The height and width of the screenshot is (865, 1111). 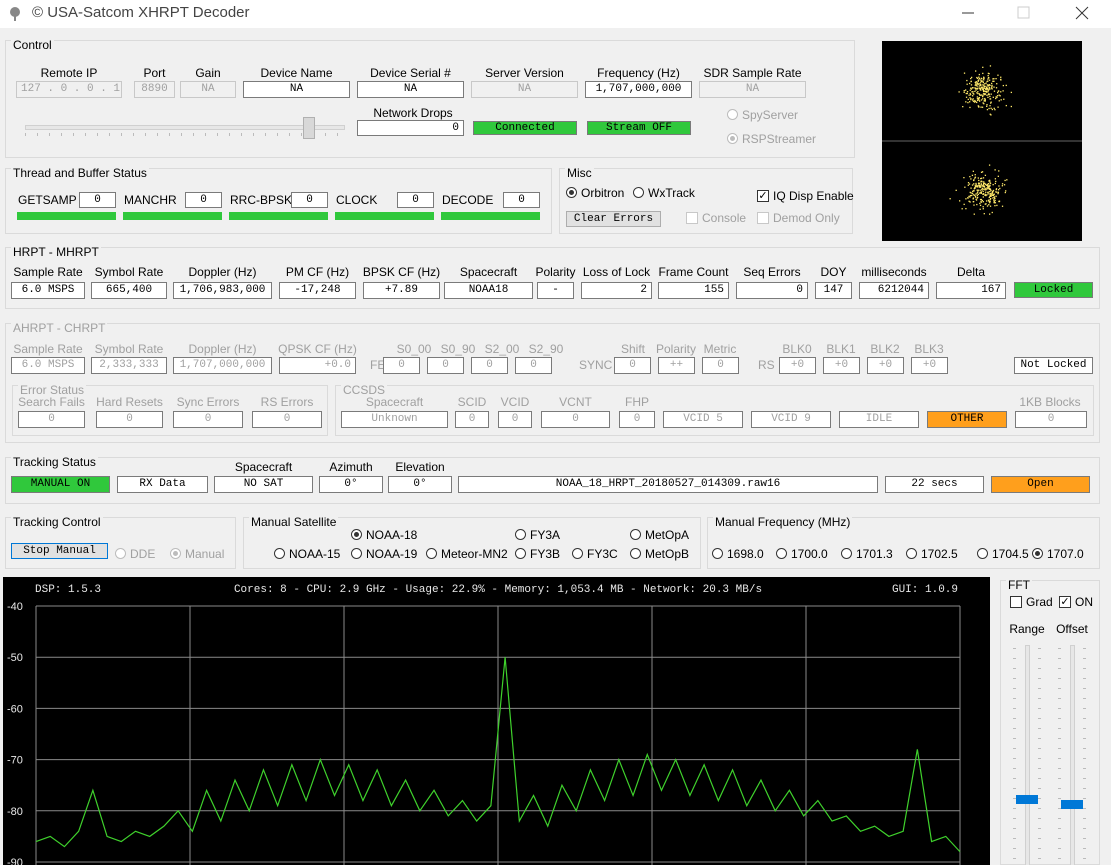 I want to click on group-title: Manual Satellite, so click(x=294, y=522).